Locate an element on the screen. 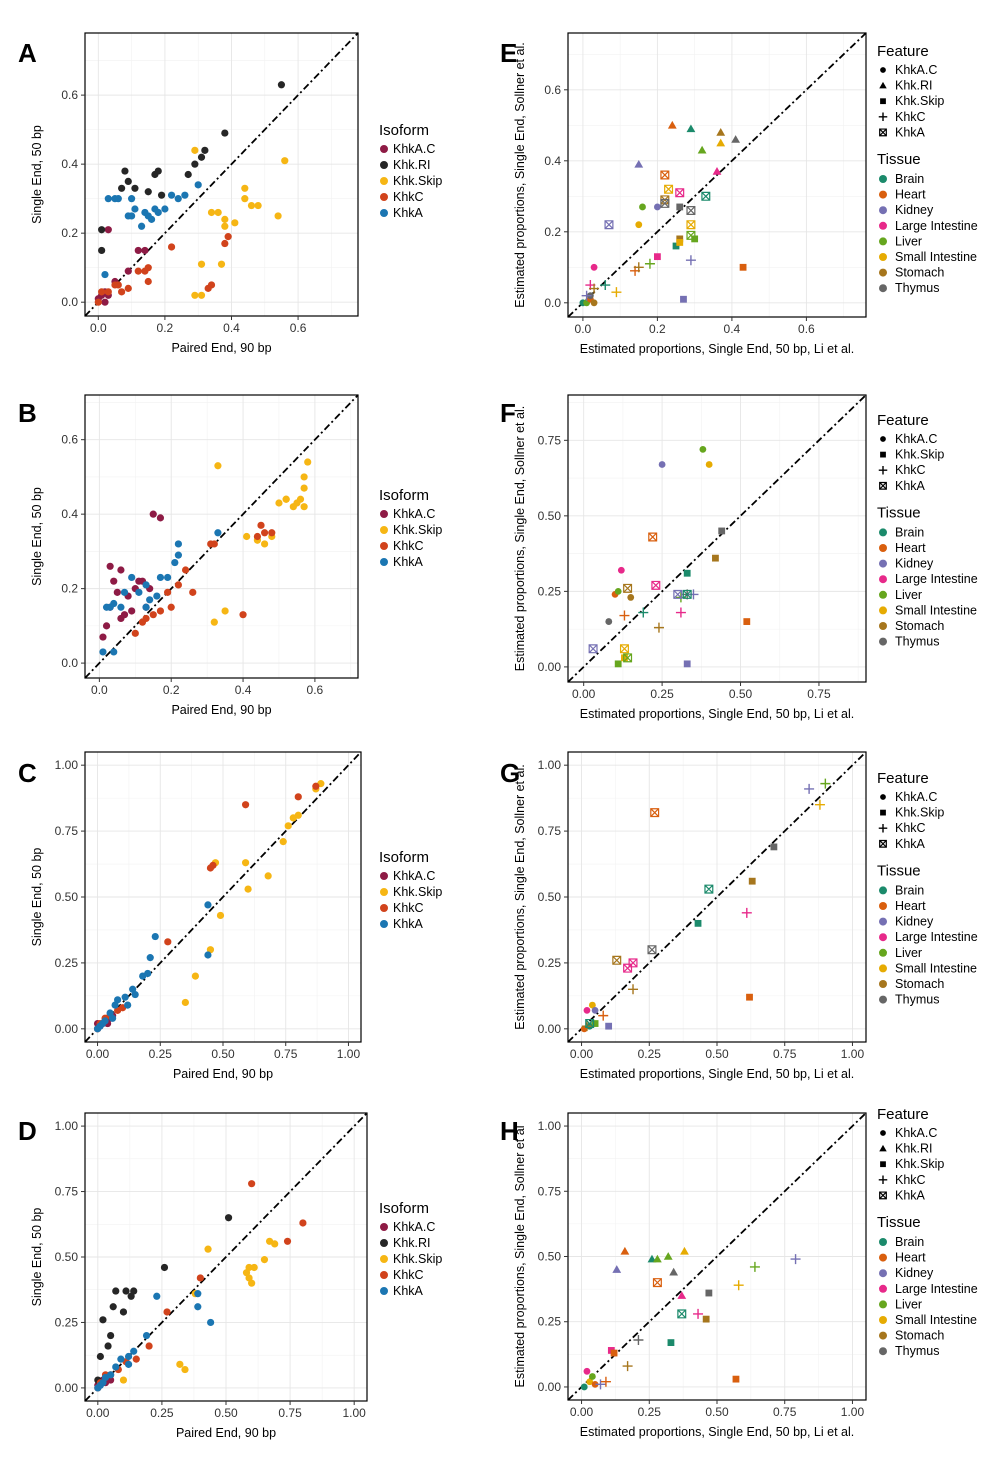 The image size is (1000, 1459). legend-label: Thymus is located at coordinates (917, 1000).